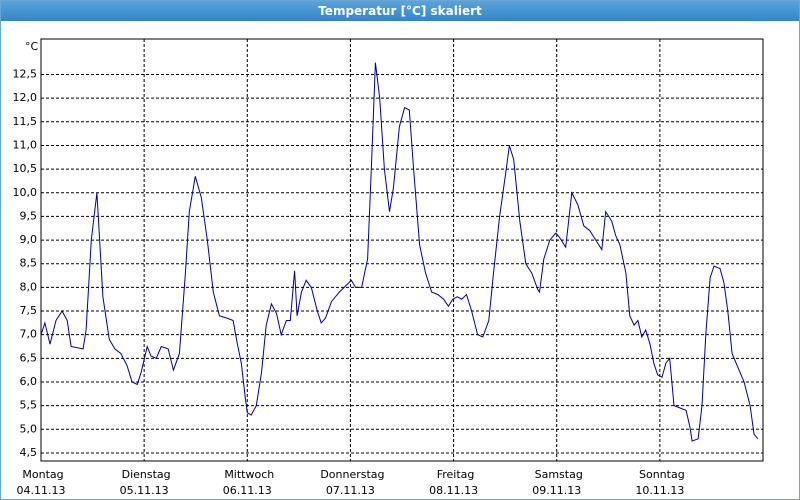 This screenshot has height=500, width=800. Describe the element at coordinates (352, 474) in the screenshot. I see `x-tick-label: Donnerstag` at that location.